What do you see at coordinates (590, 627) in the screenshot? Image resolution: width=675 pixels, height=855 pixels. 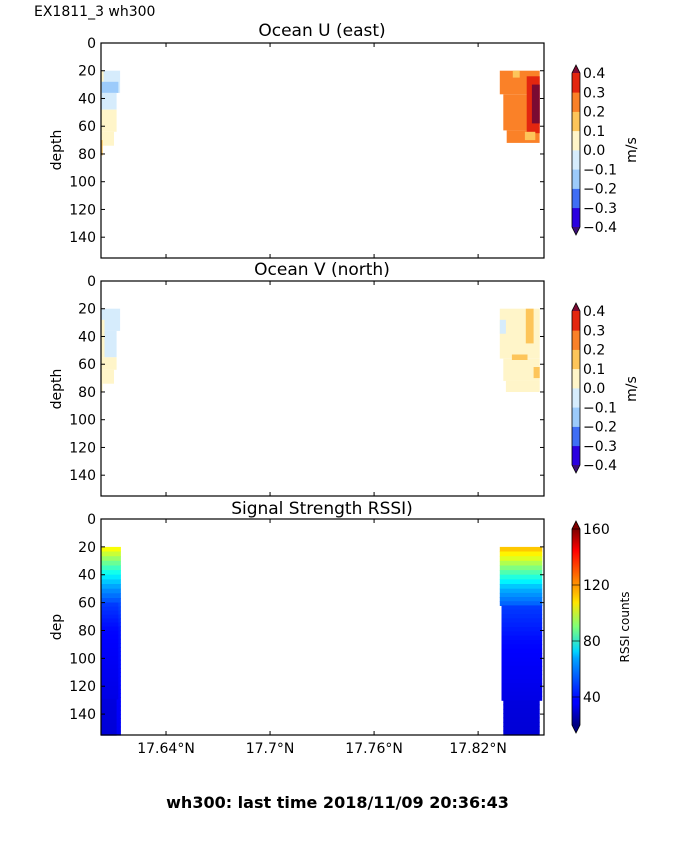 I see `rssi-colorbar: 160 120 80 40` at bounding box center [590, 627].